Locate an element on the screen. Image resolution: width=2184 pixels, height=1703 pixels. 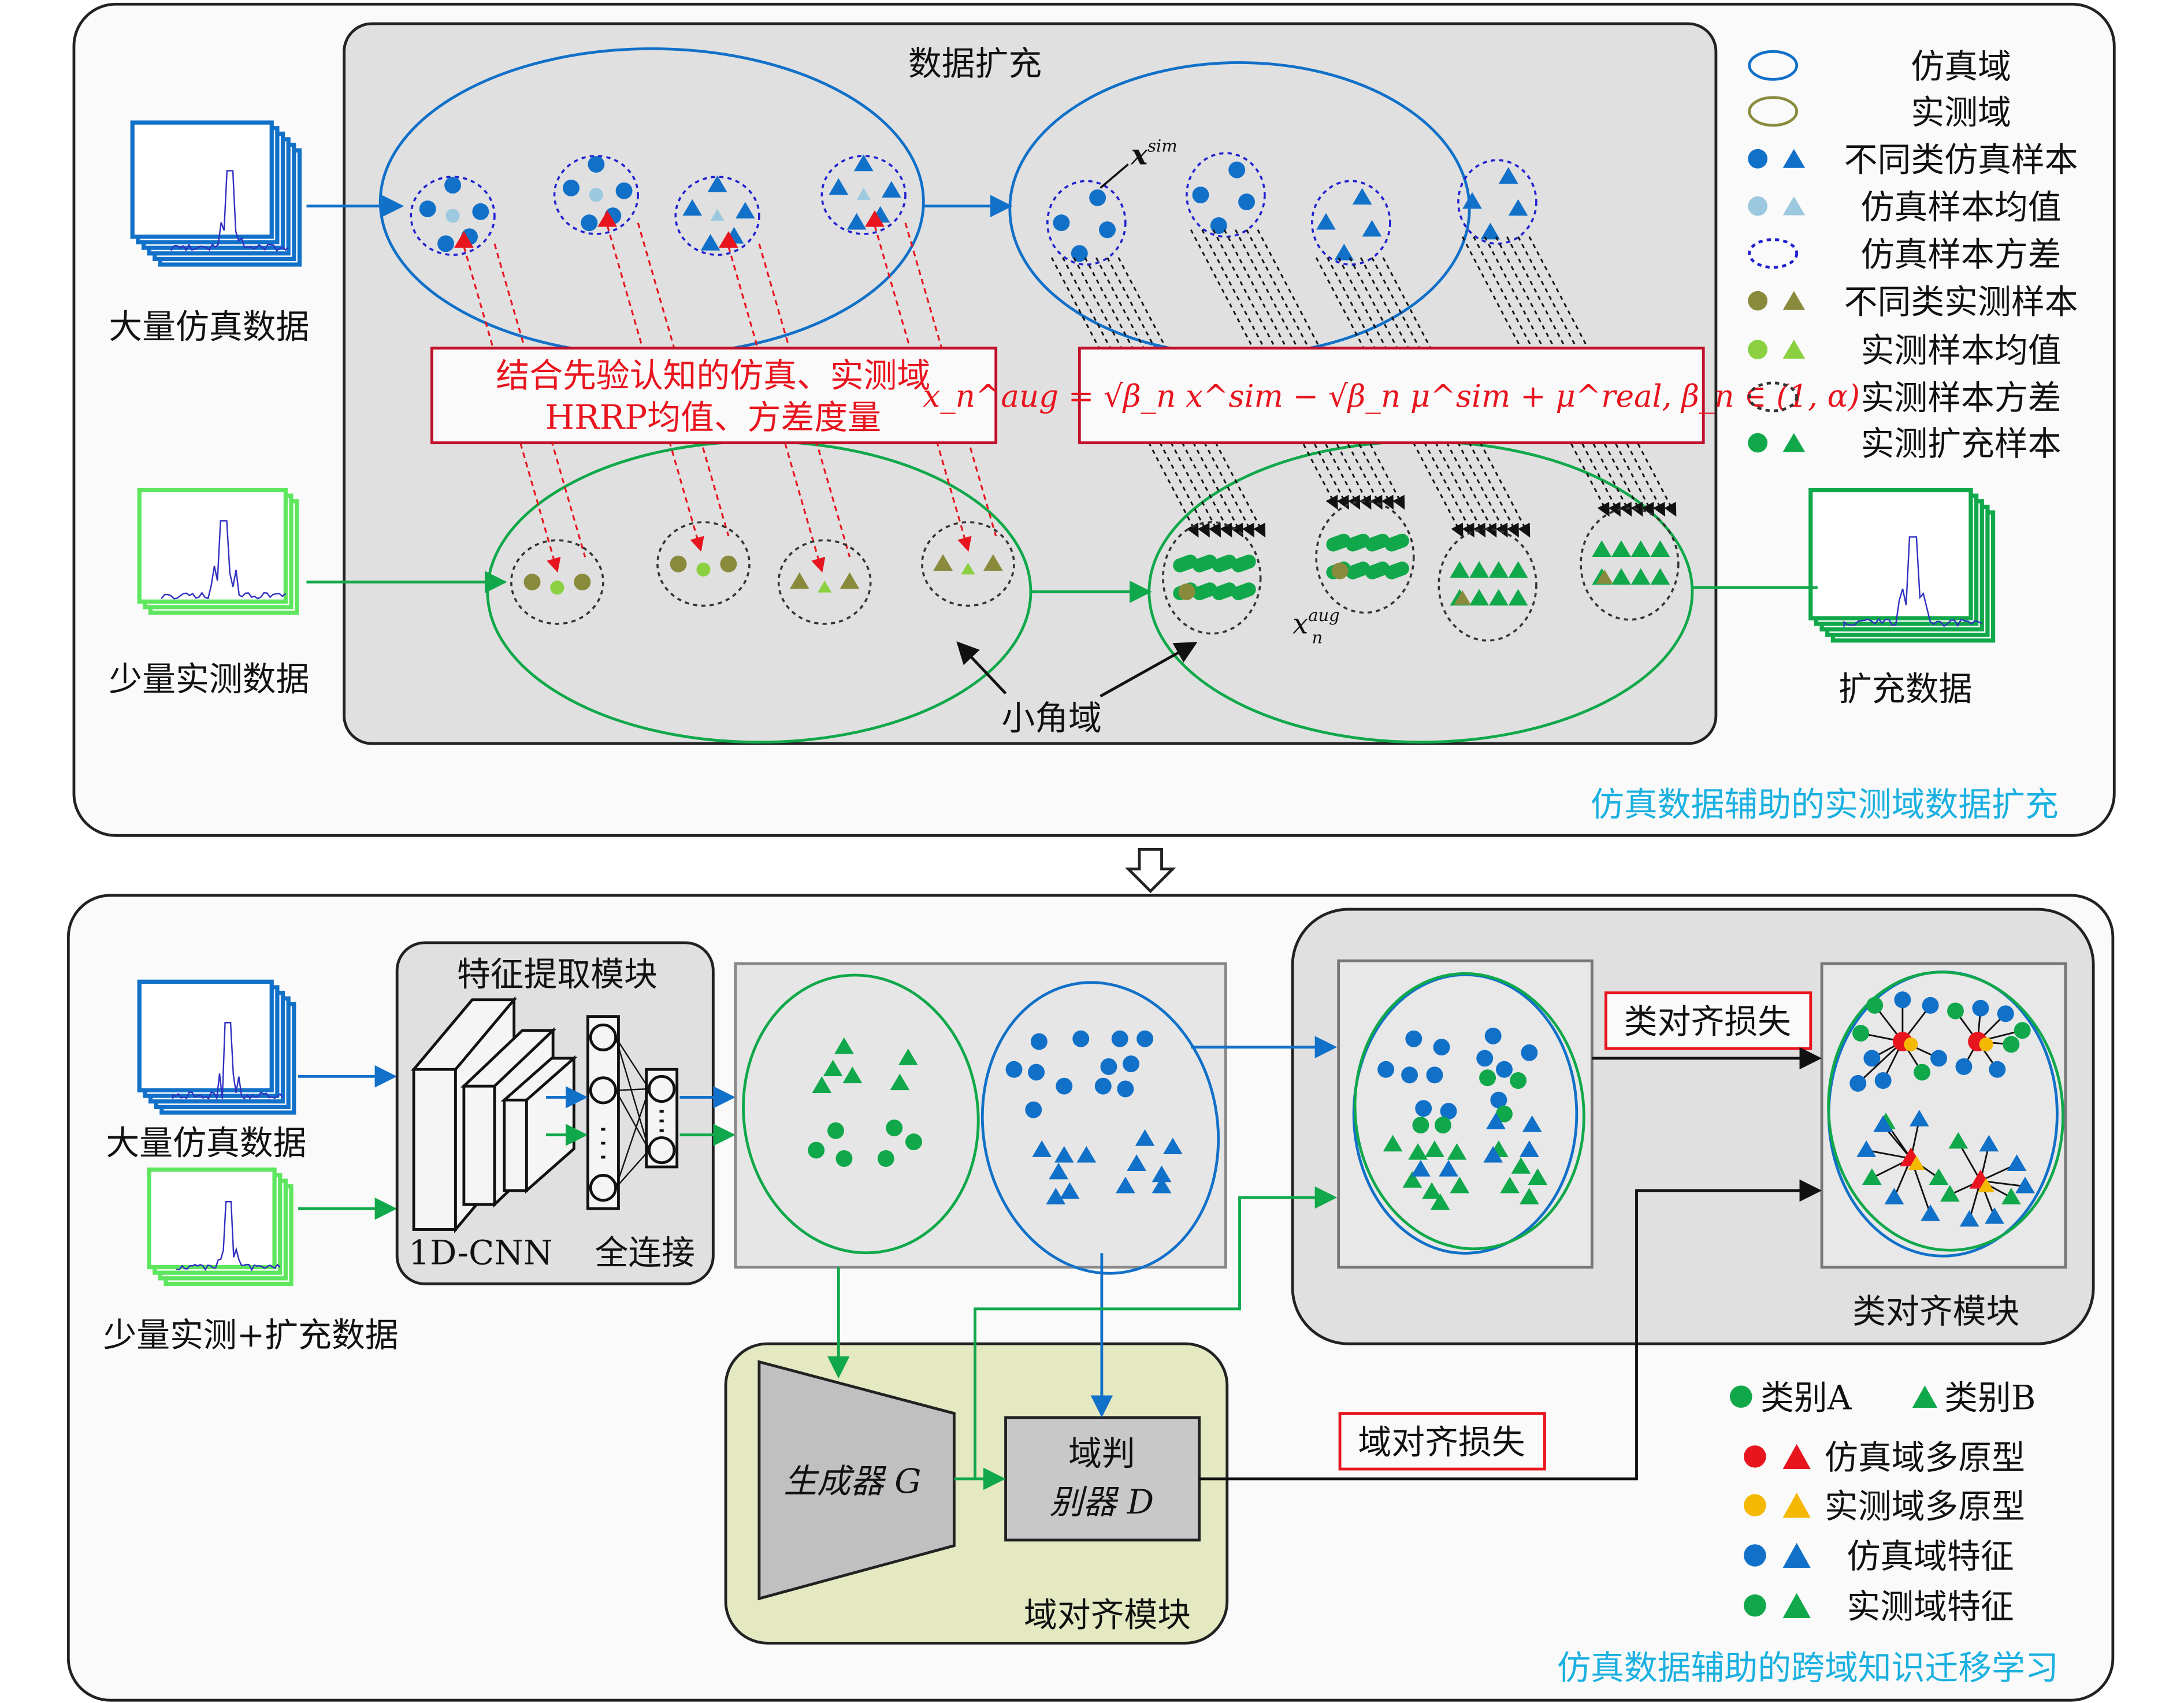
discriminator-label-line2: 别器 D is located at coordinates (1102, 1502).